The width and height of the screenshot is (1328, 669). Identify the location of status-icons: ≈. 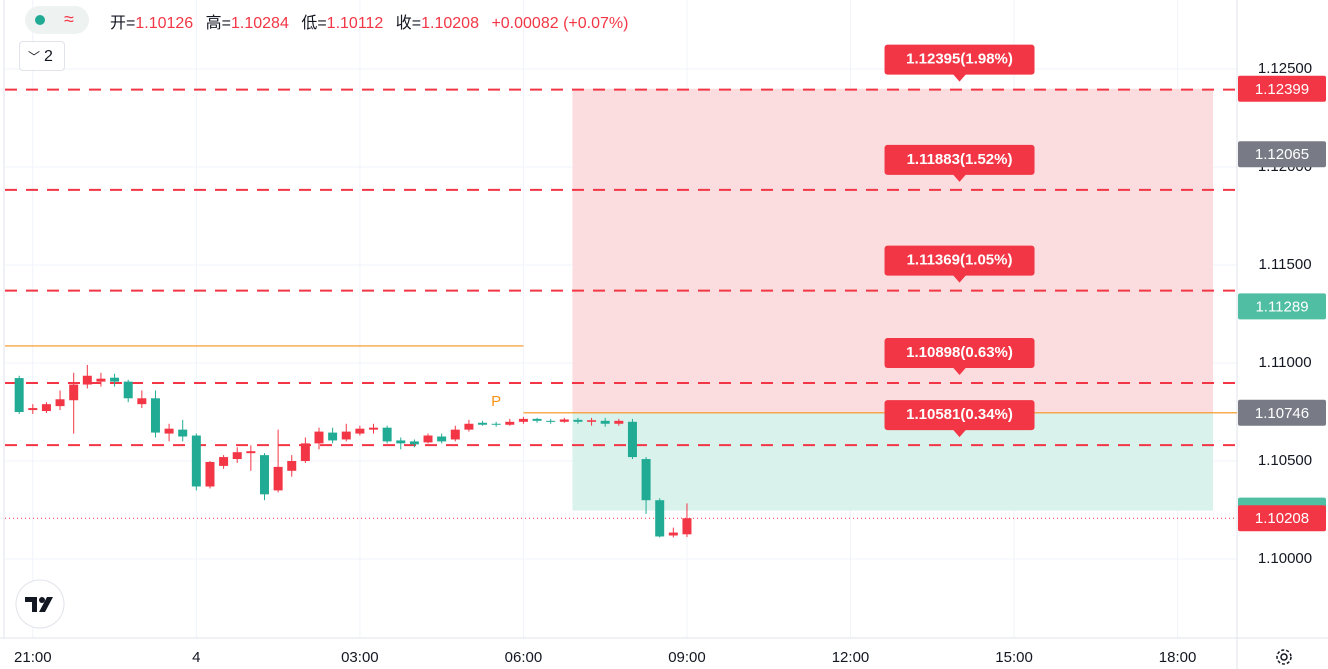
(54, 19).